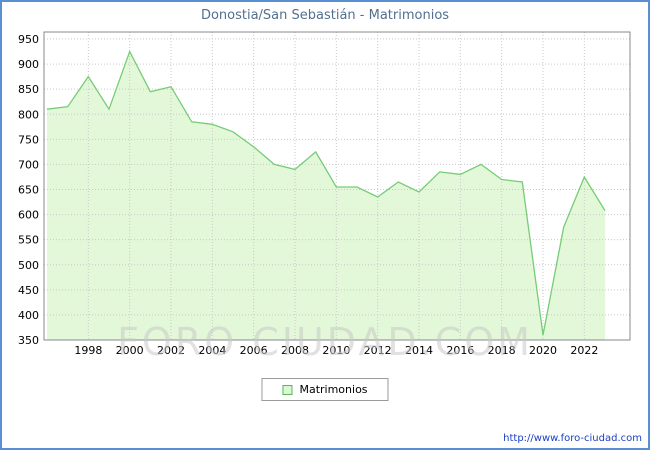 The width and height of the screenshot is (650, 450). Describe the element at coordinates (28, 114) in the screenshot. I see `y-tick-label: 800` at that location.